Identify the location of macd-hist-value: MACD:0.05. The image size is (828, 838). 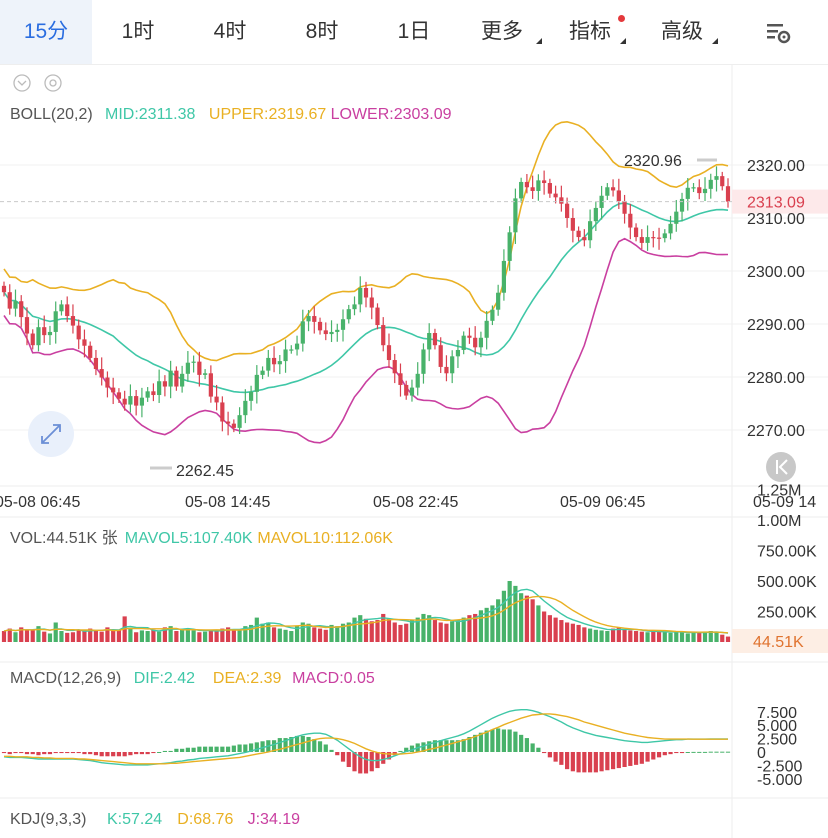
(333, 678).